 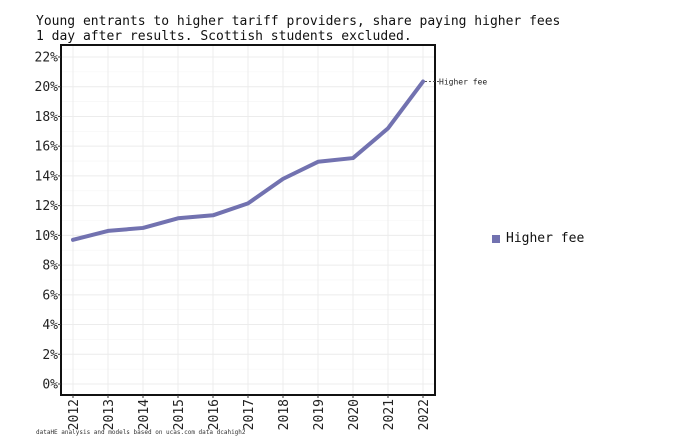 What do you see at coordinates (144, 414) in the screenshot?
I see `x-tick-label: 2014` at bounding box center [144, 414].